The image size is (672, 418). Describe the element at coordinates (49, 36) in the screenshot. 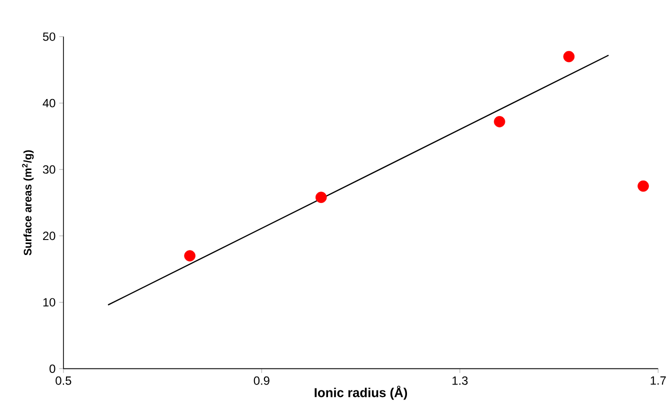

I see `y-tick-label: 50` at that location.